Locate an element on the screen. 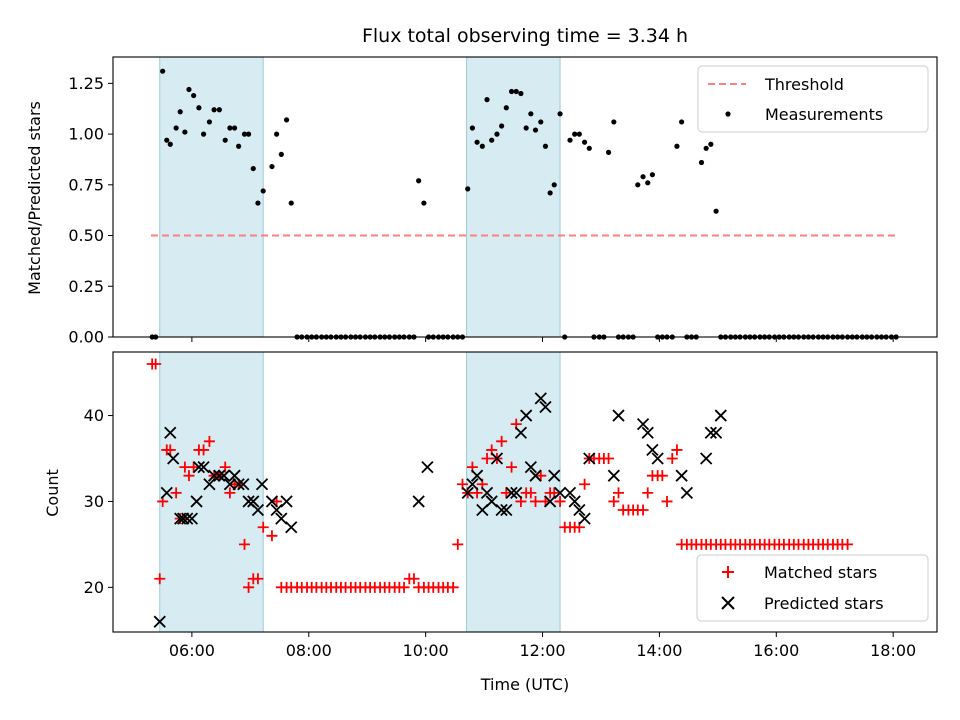 The height and width of the screenshot is (720, 960). top-shaded-interval is located at coordinates (513, 197).